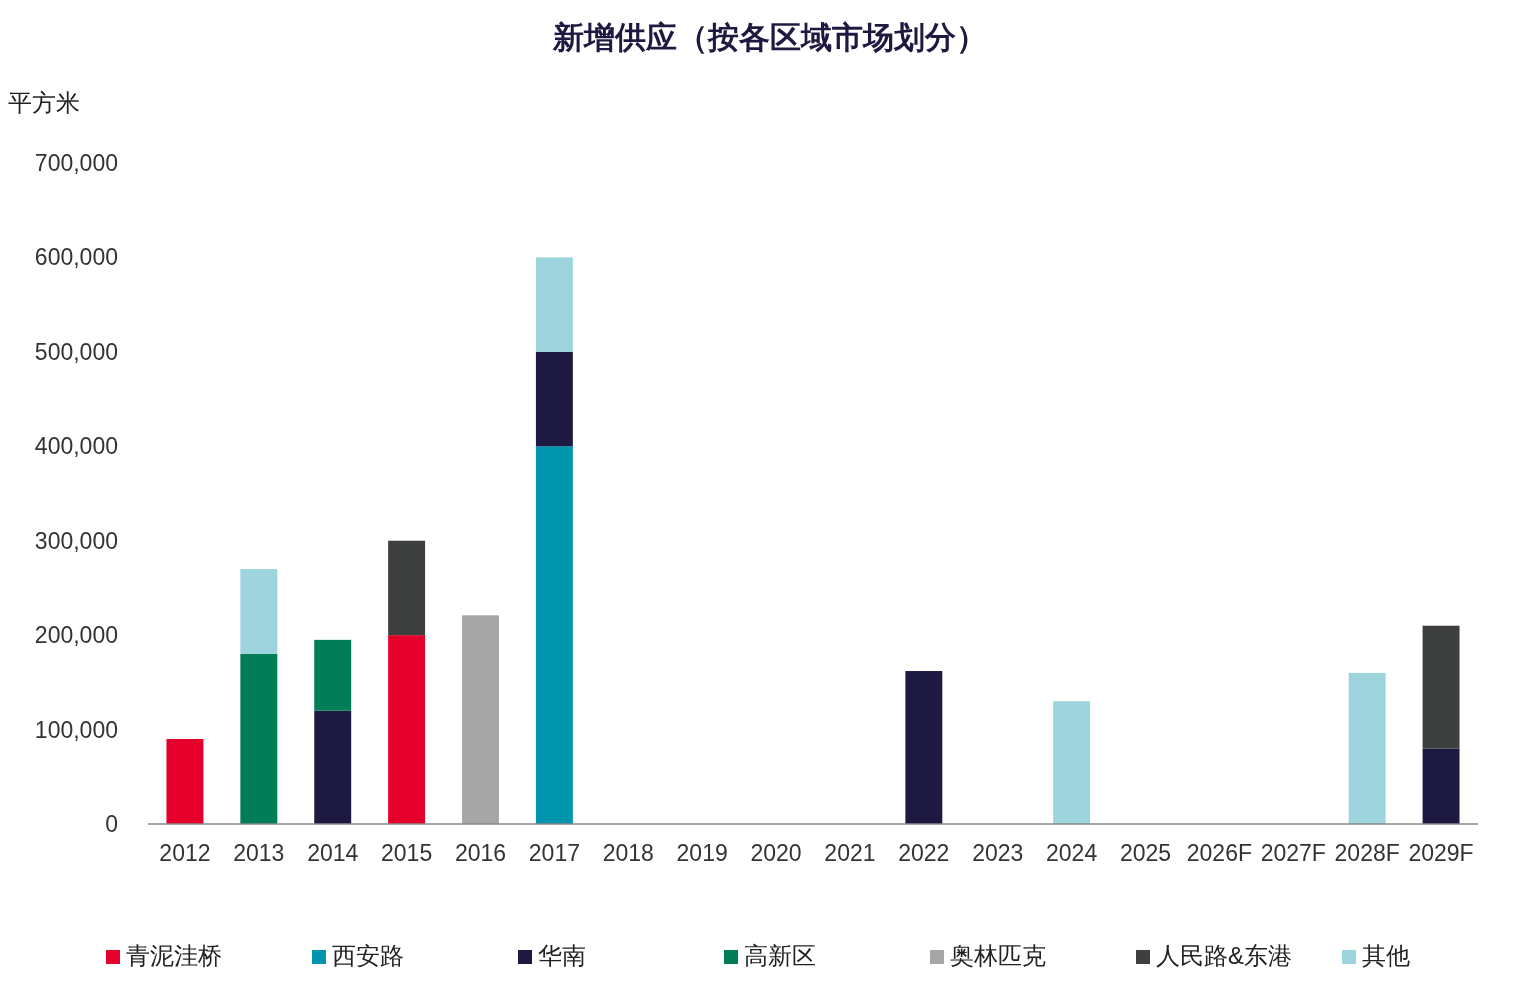 The image size is (1536, 992). I want to click on chart-title: 新增供应（按各区域市场划分）, so click(769, 37).